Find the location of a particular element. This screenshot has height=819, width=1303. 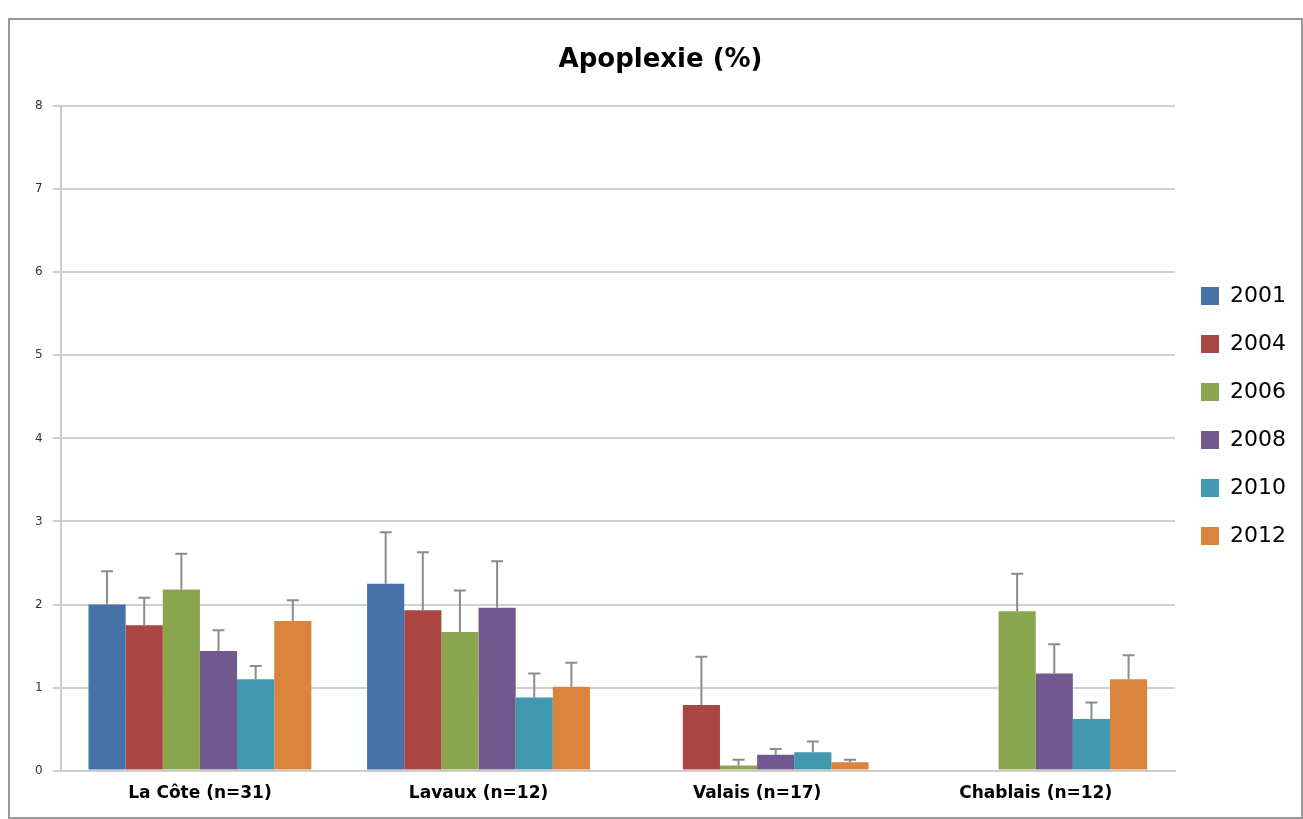

y-tick-label: 0 is located at coordinates (38, 769).